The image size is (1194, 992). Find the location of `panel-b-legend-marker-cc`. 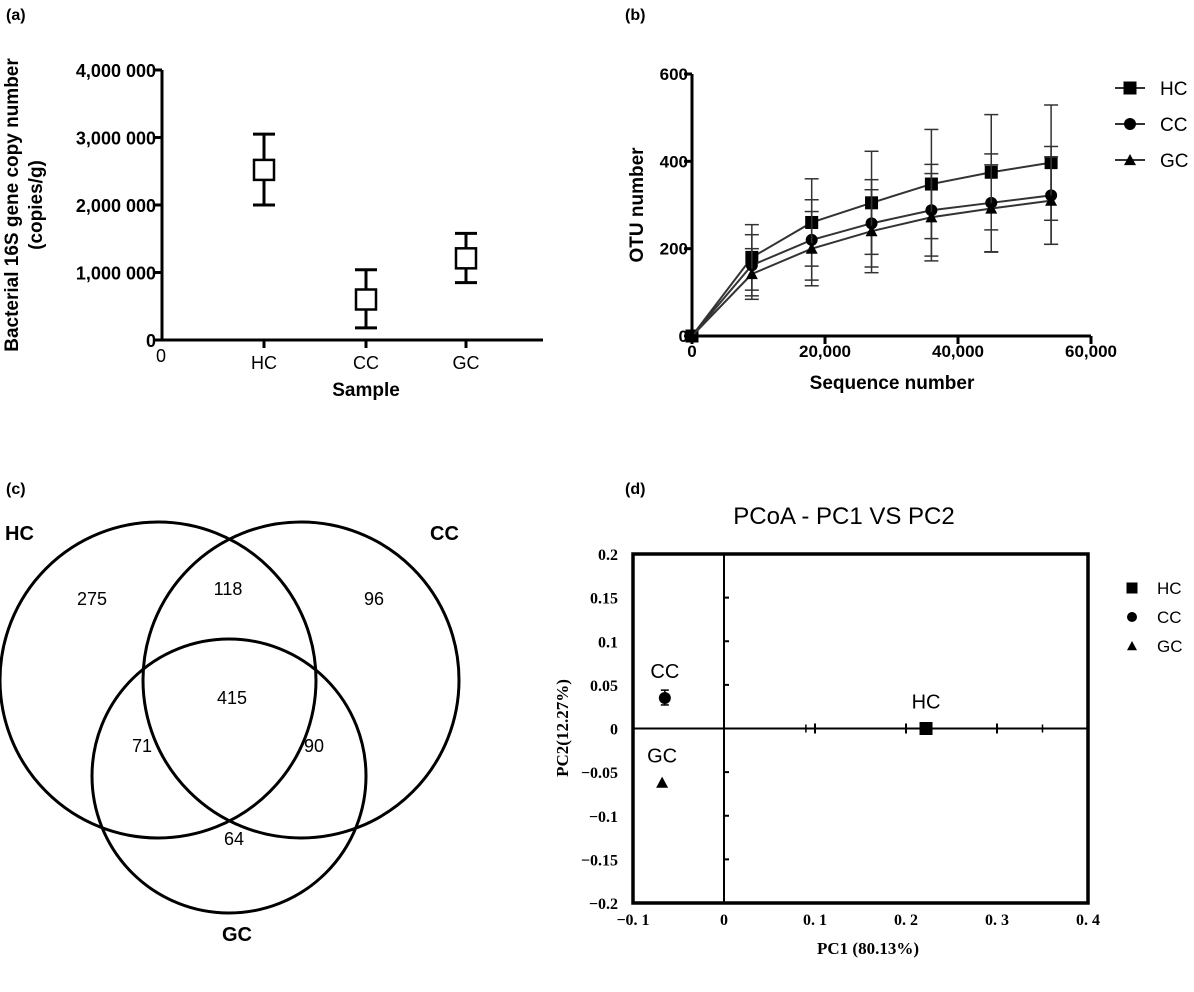

panel-b-legend-marker-cc is located at coordinates (1130, 124).